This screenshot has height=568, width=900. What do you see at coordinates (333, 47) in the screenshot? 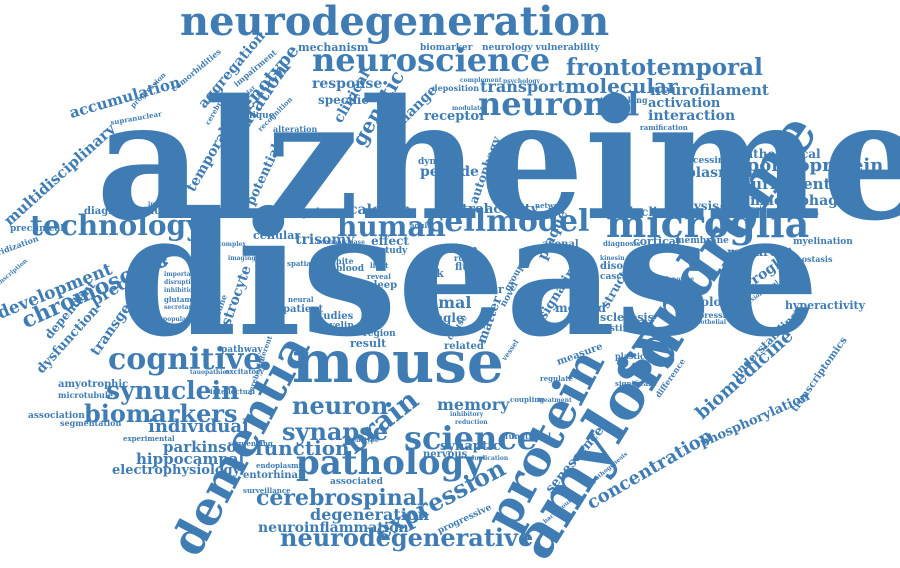
I see `word: mechanism` at bounding box center [333, 47].